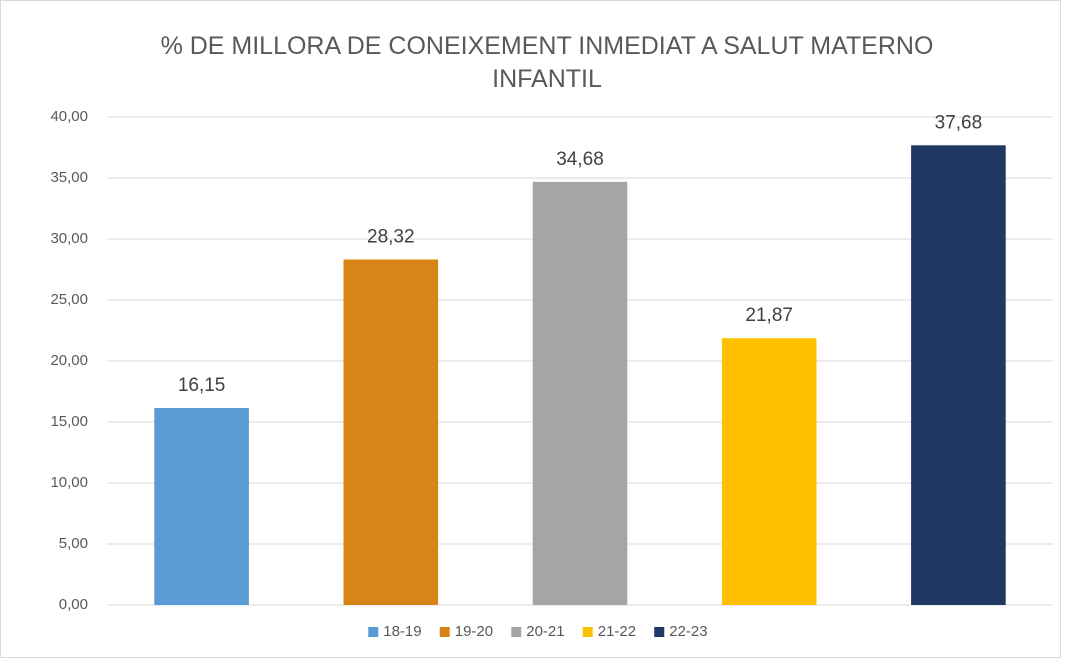  I want to click on value-label: 28,32, so click(391, 237).